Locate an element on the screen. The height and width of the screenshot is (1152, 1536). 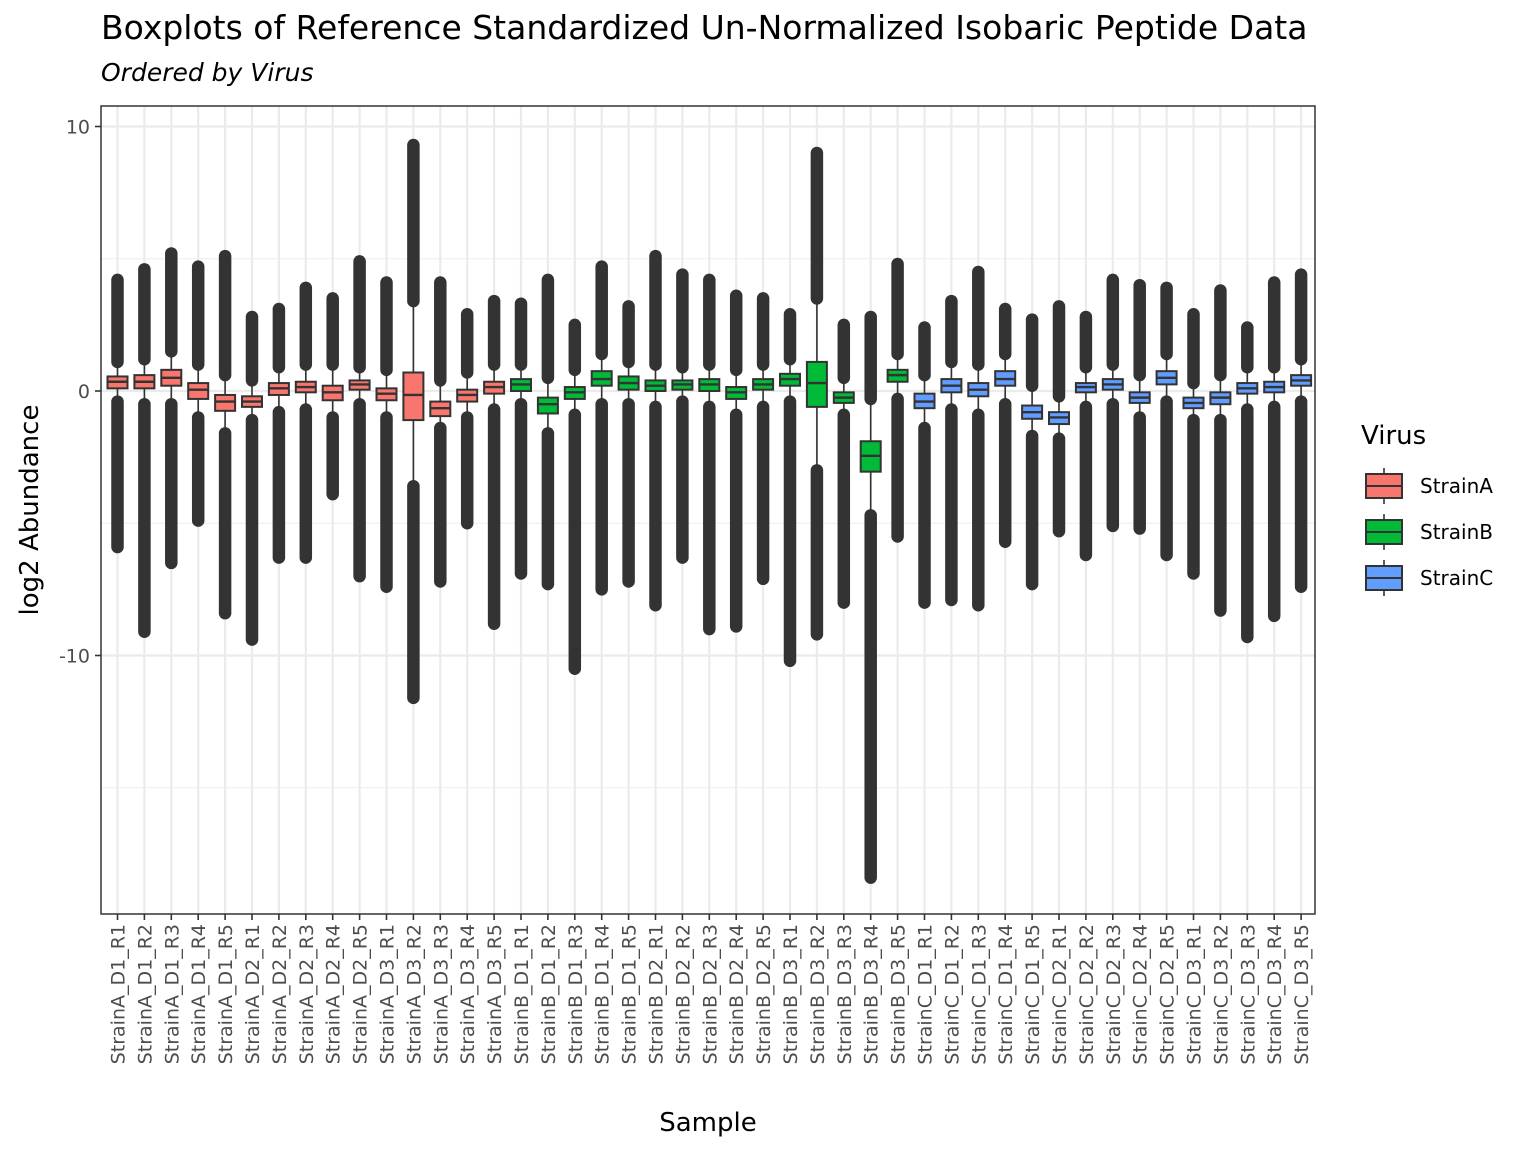
legend: Virus StrainA StrainB StrainC is located at coordinates (1427, 510).